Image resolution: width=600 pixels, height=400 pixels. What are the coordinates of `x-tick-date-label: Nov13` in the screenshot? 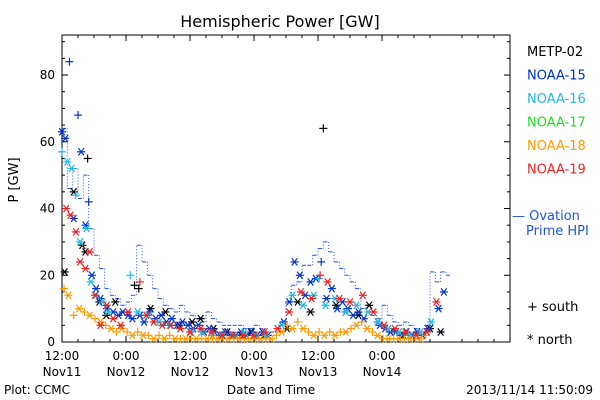 It's located at (318, 372).